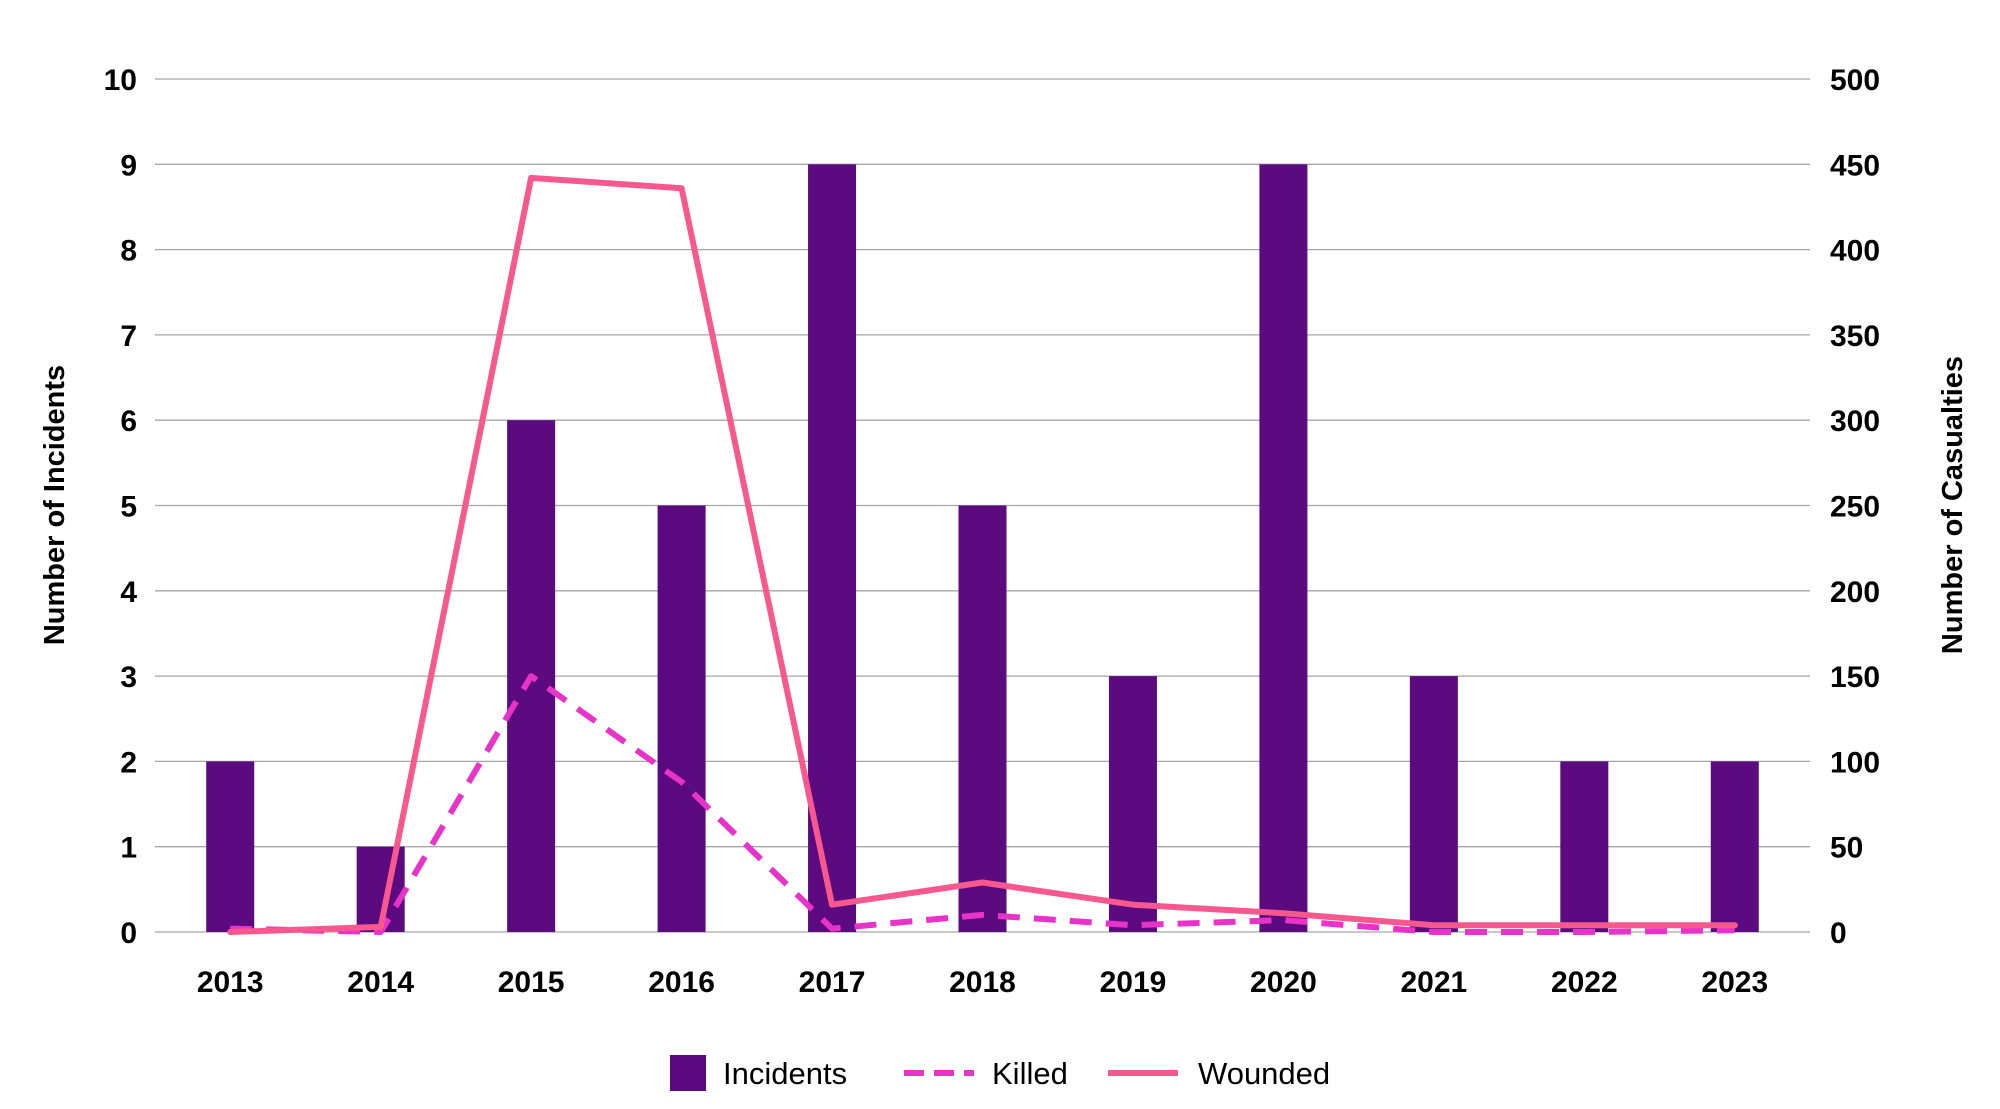  What do you see at coordinates (128, 592) in the screenshot?
I see `y-left-tick-label: 4` at bounding box center [128, 592].